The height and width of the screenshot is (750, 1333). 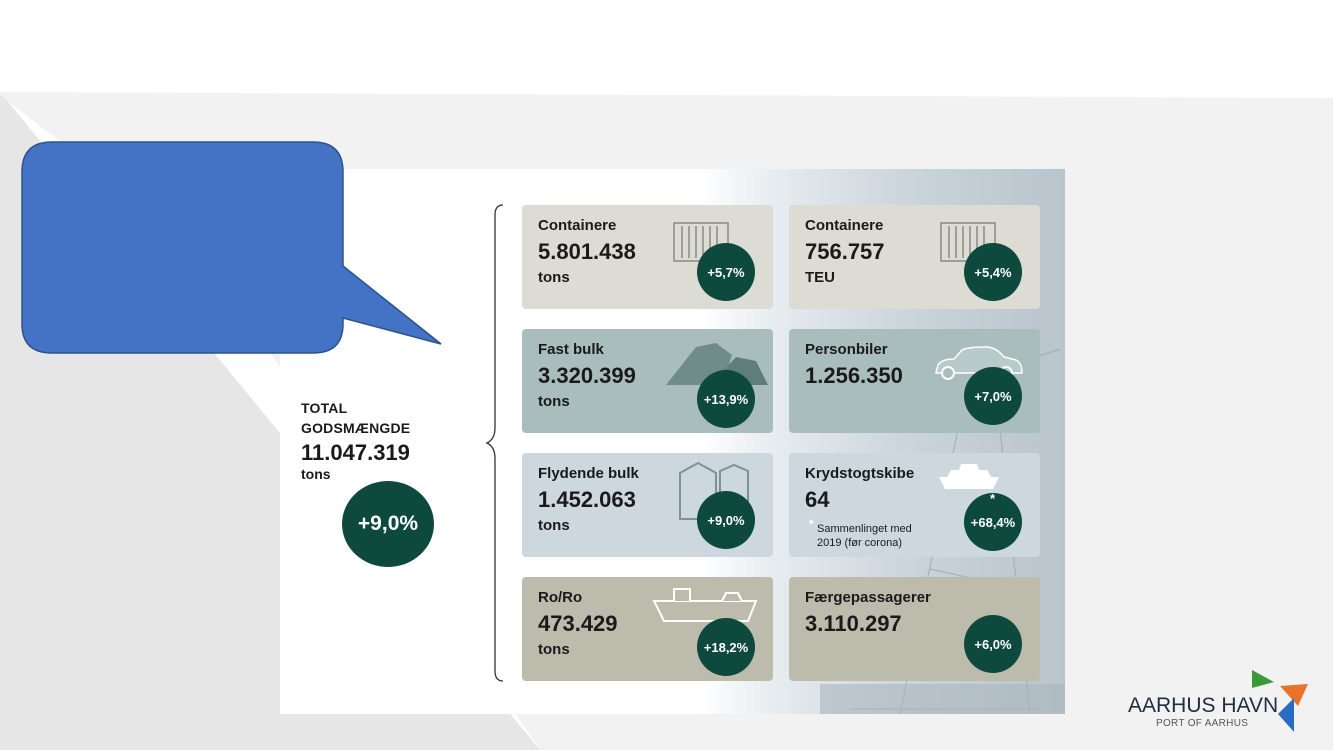 I want to click on change-badge: +5,7%, so click(x=726, y=272).